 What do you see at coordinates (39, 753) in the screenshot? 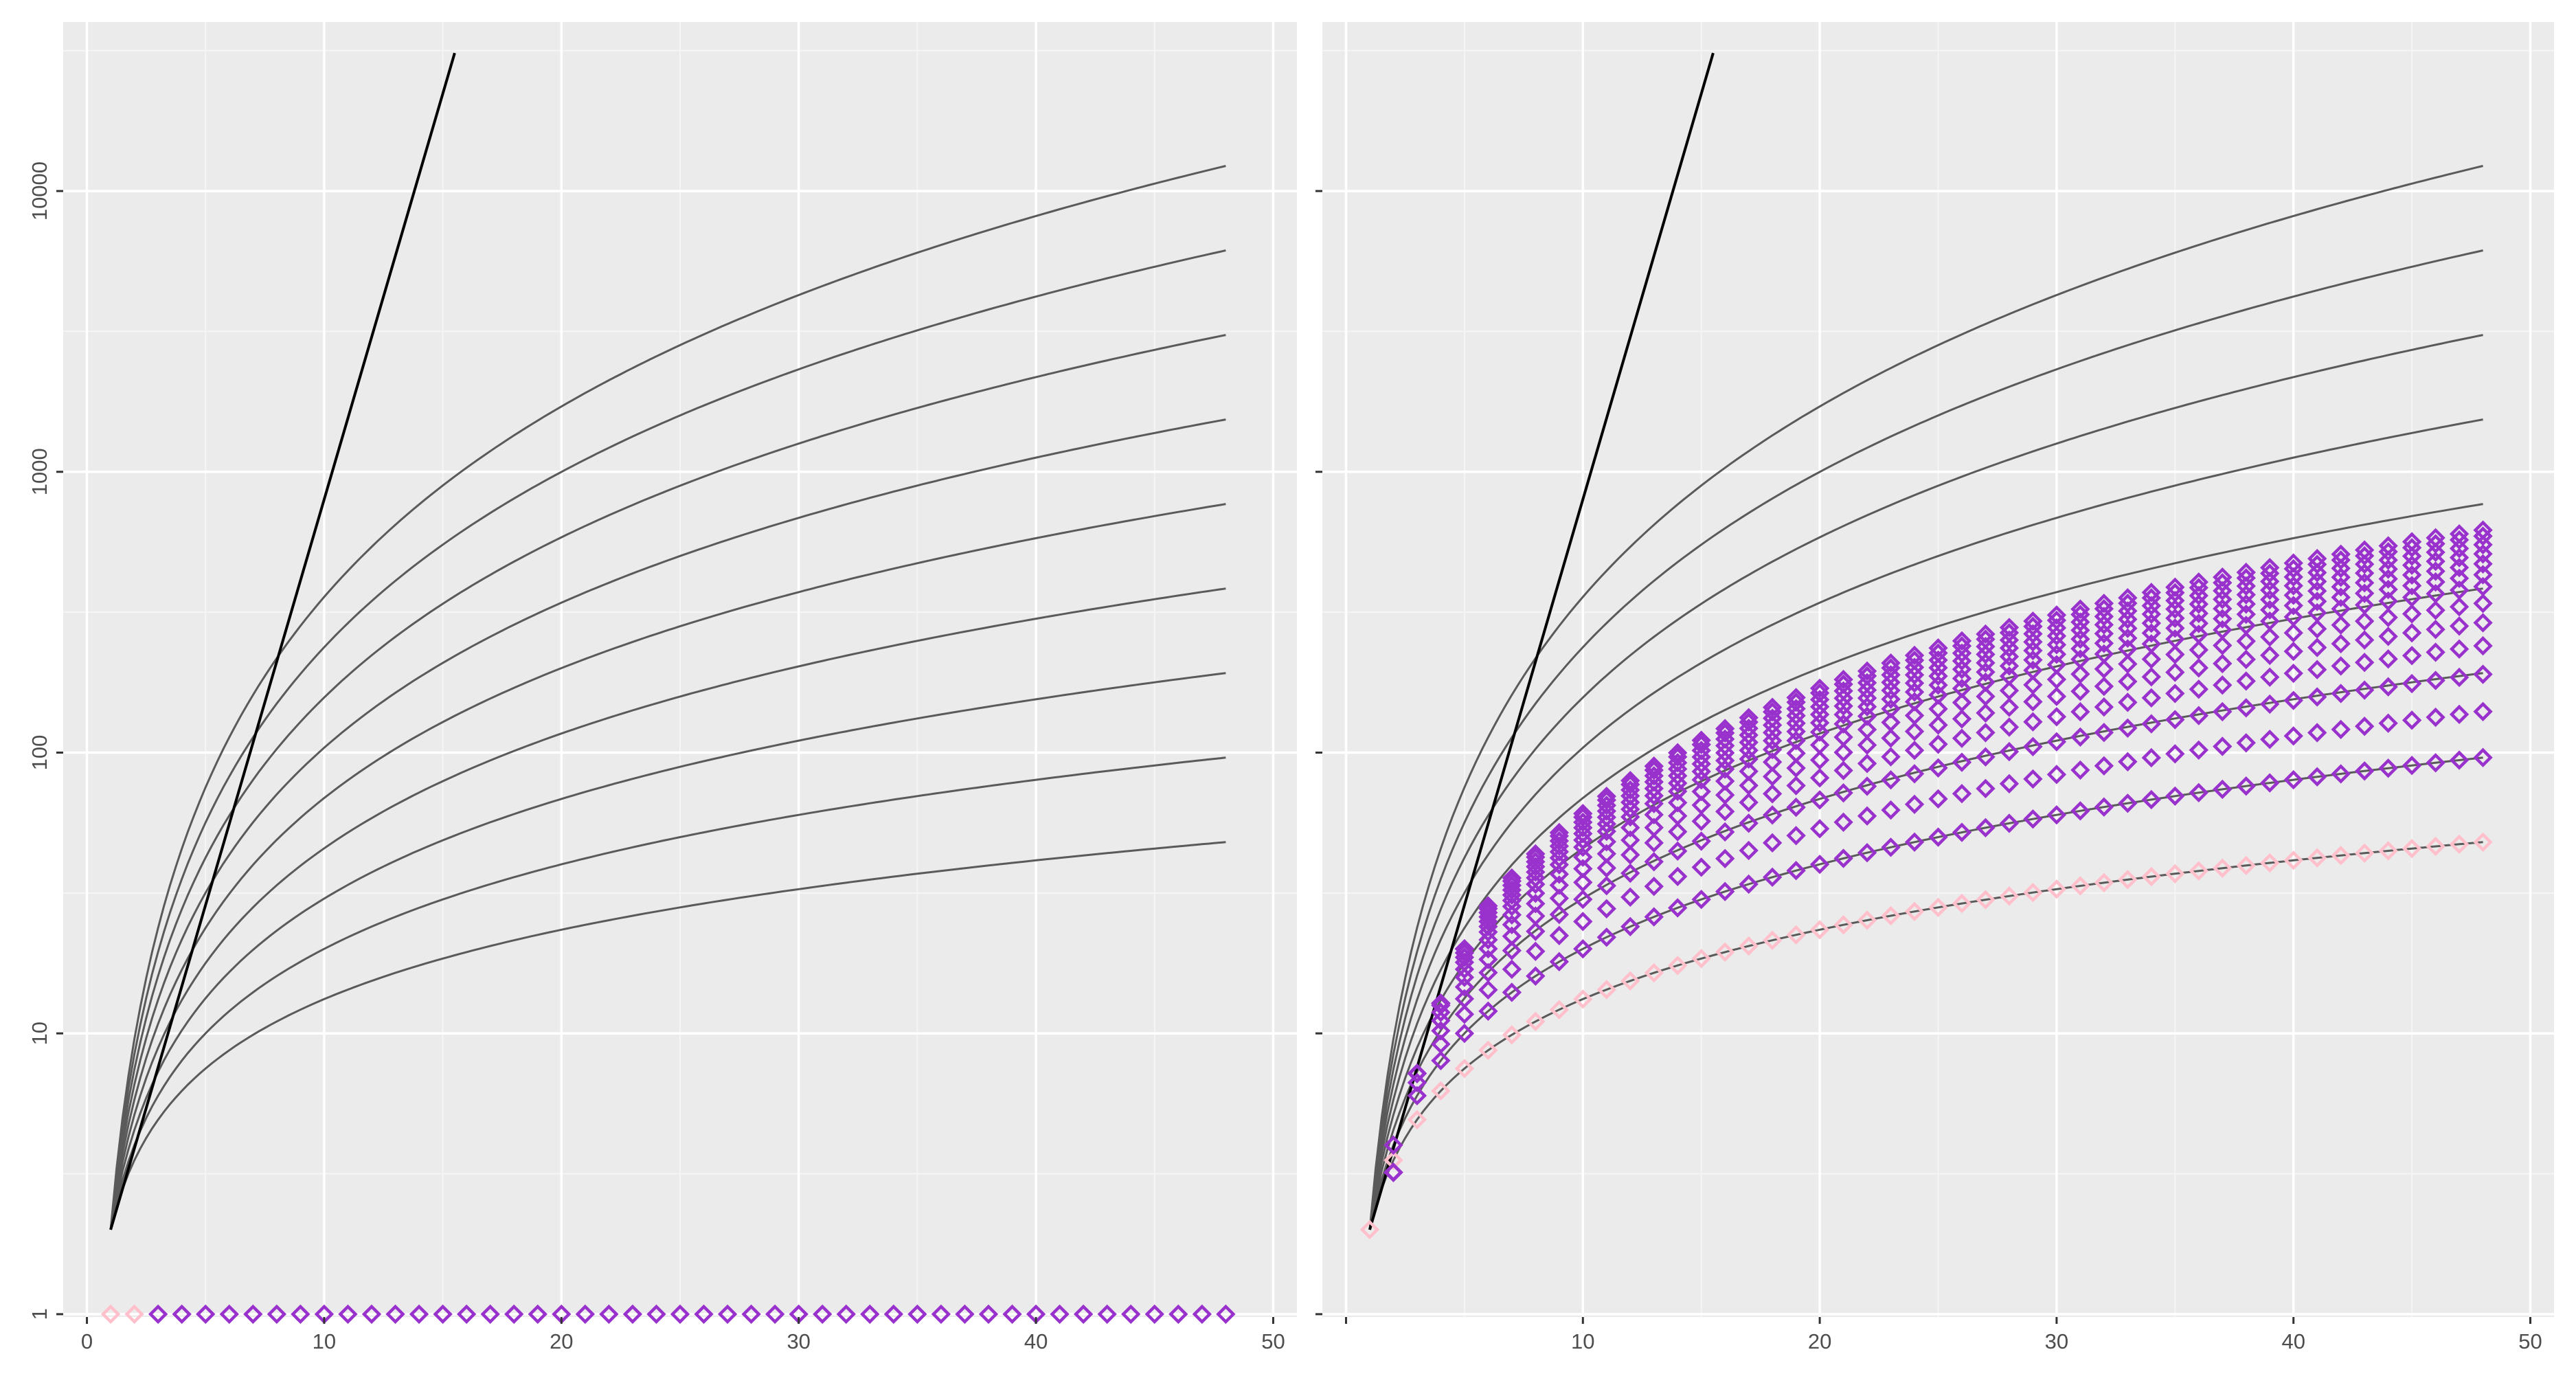
I see `y-tick-label: 100` at bounding box center [39, 753].